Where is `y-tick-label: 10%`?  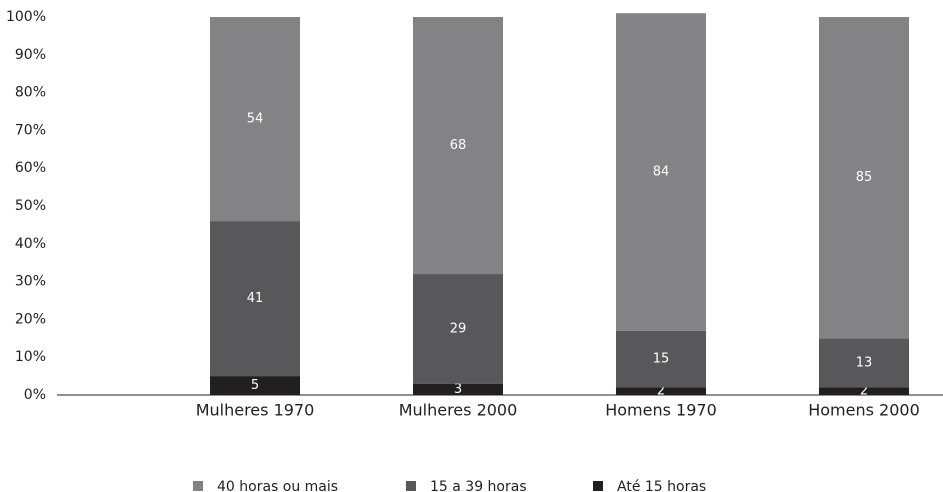 y-tick-label: 10% is located at coordinates (30, 357).